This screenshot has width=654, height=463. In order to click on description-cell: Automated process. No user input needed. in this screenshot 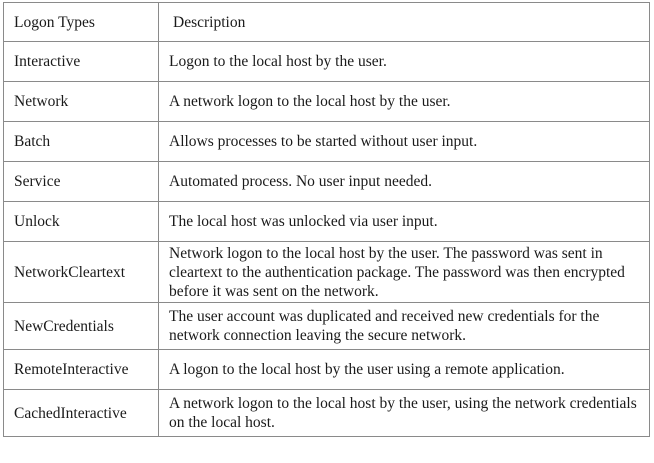, I will do `click(404, 181)`.